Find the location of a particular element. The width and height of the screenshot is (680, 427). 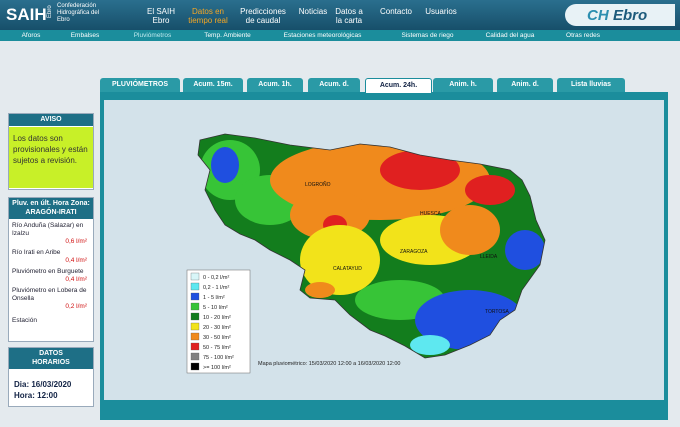

dia: Dia: 16/03/2020 is located at coordinates (43, 384).